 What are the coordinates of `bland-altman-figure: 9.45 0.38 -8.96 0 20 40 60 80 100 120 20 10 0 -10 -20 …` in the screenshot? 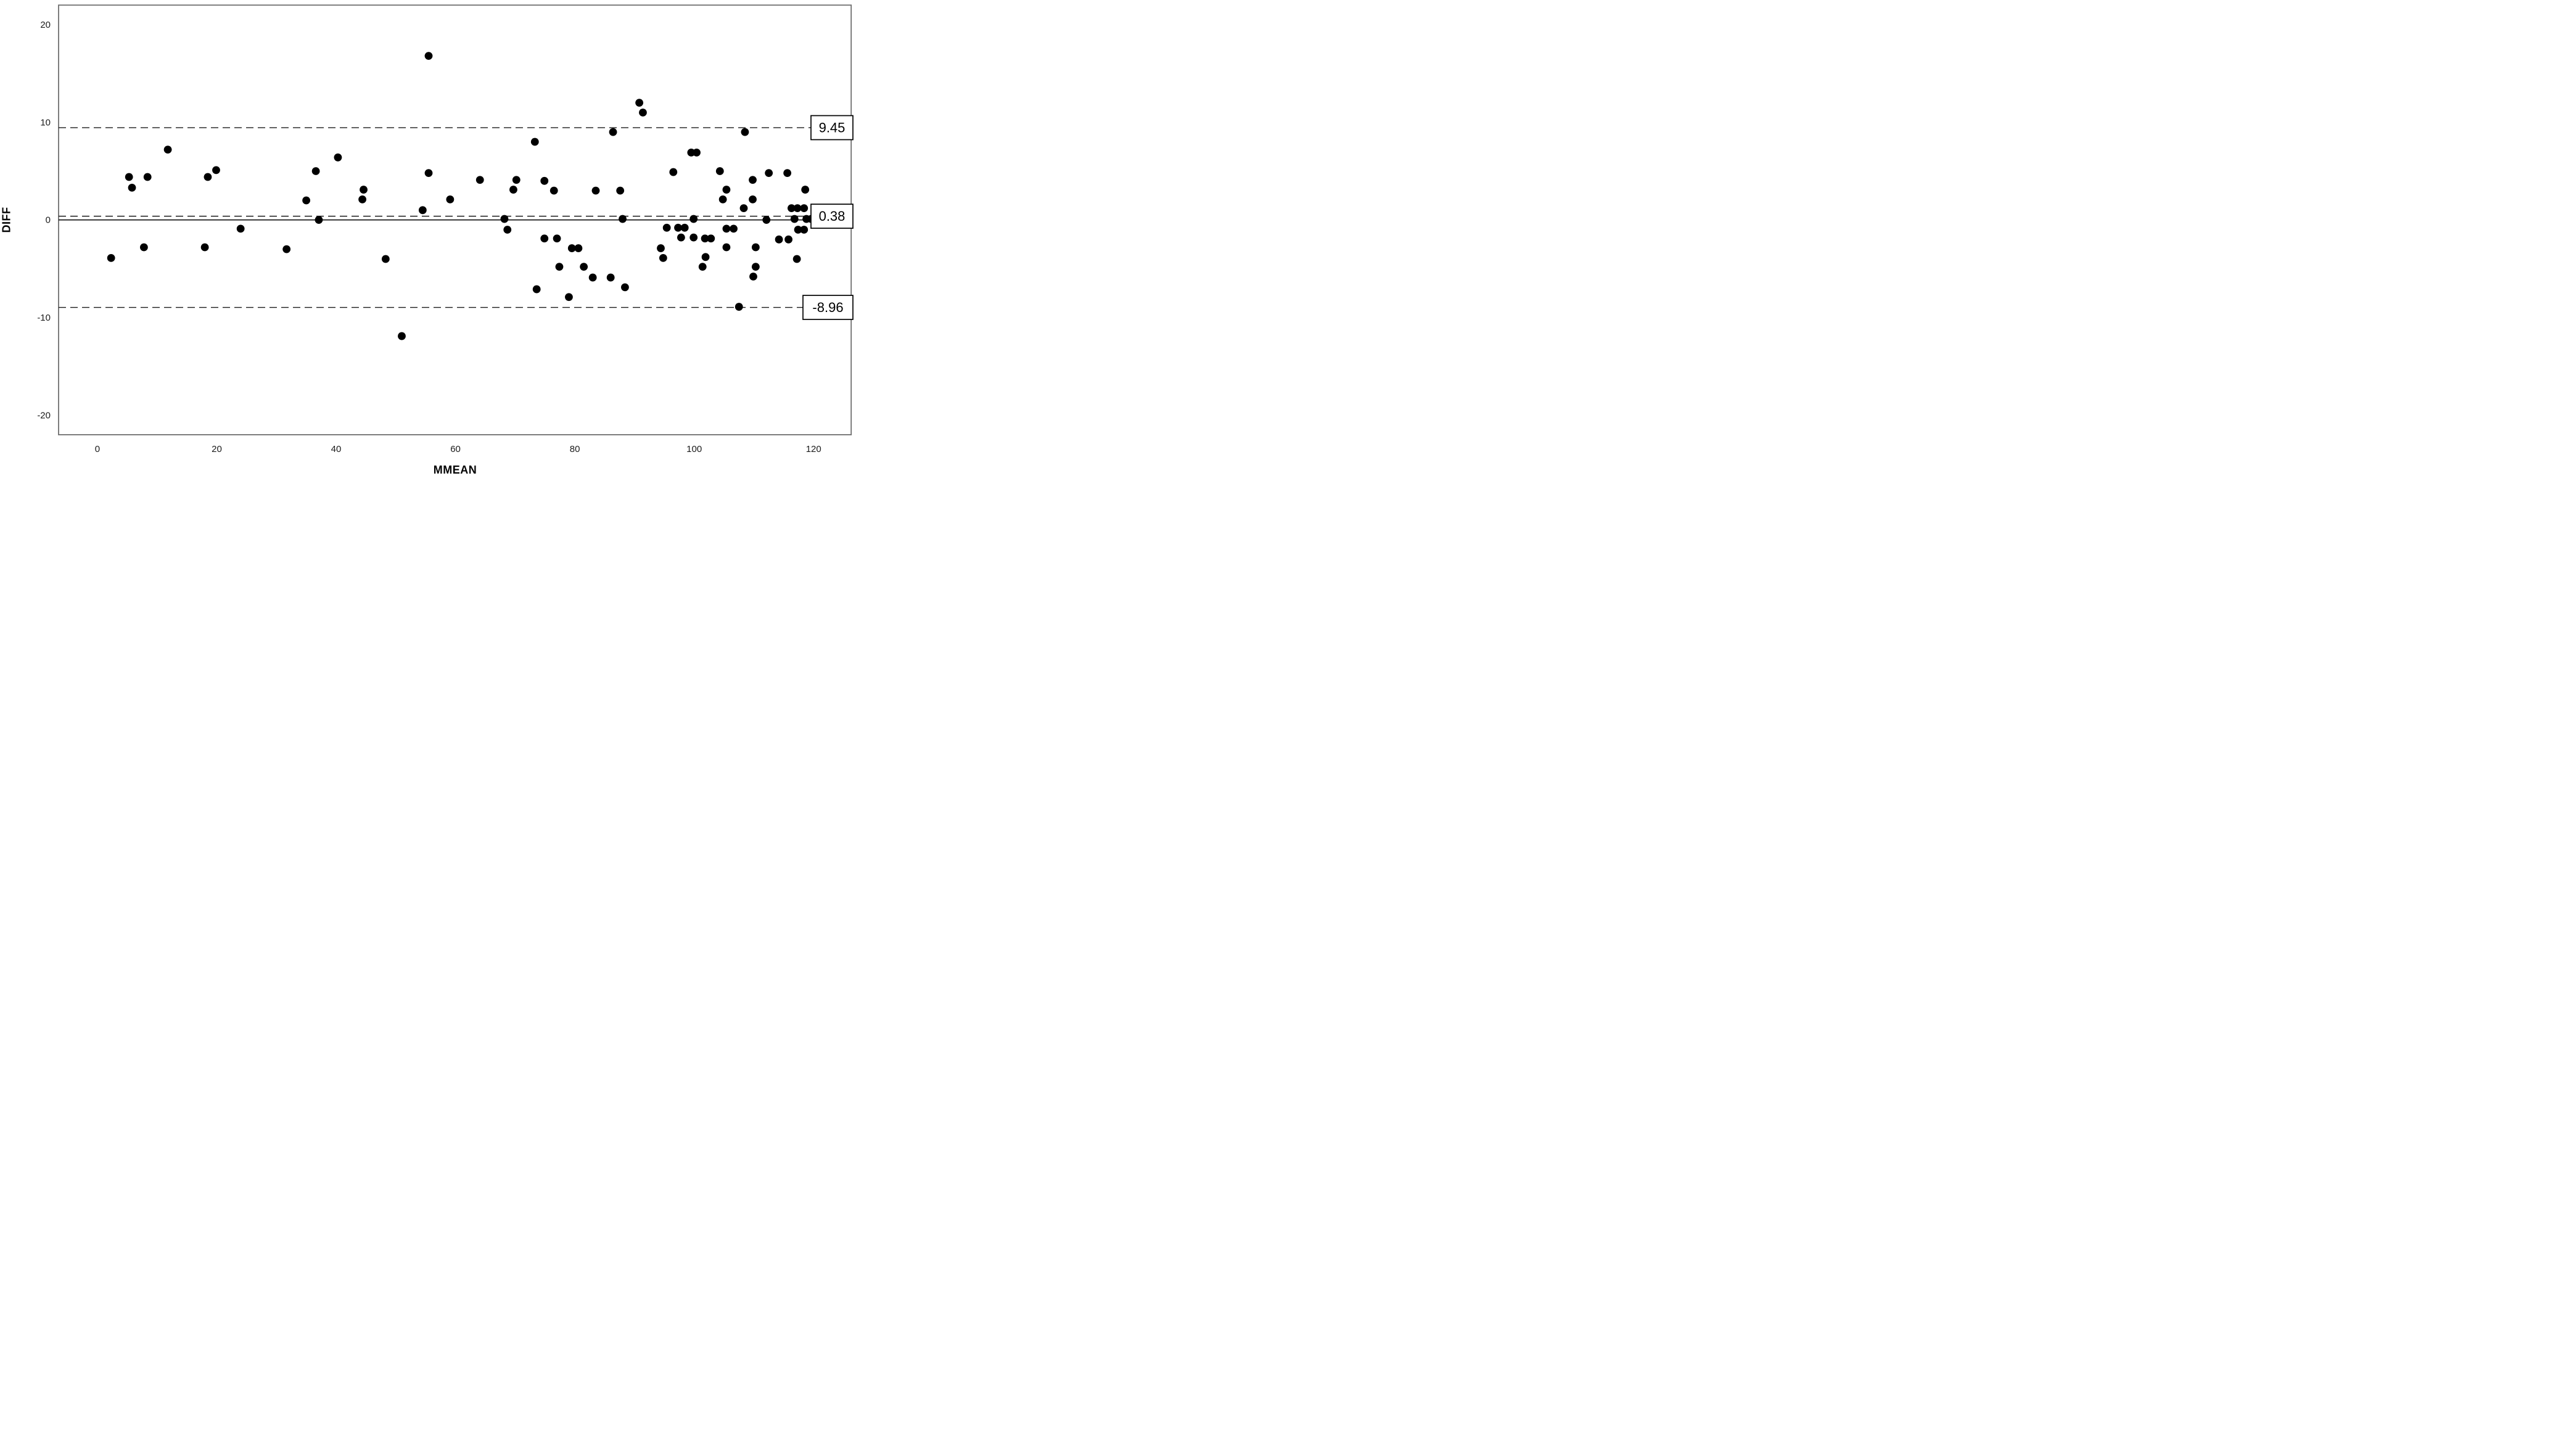 It's located at (429, 242).